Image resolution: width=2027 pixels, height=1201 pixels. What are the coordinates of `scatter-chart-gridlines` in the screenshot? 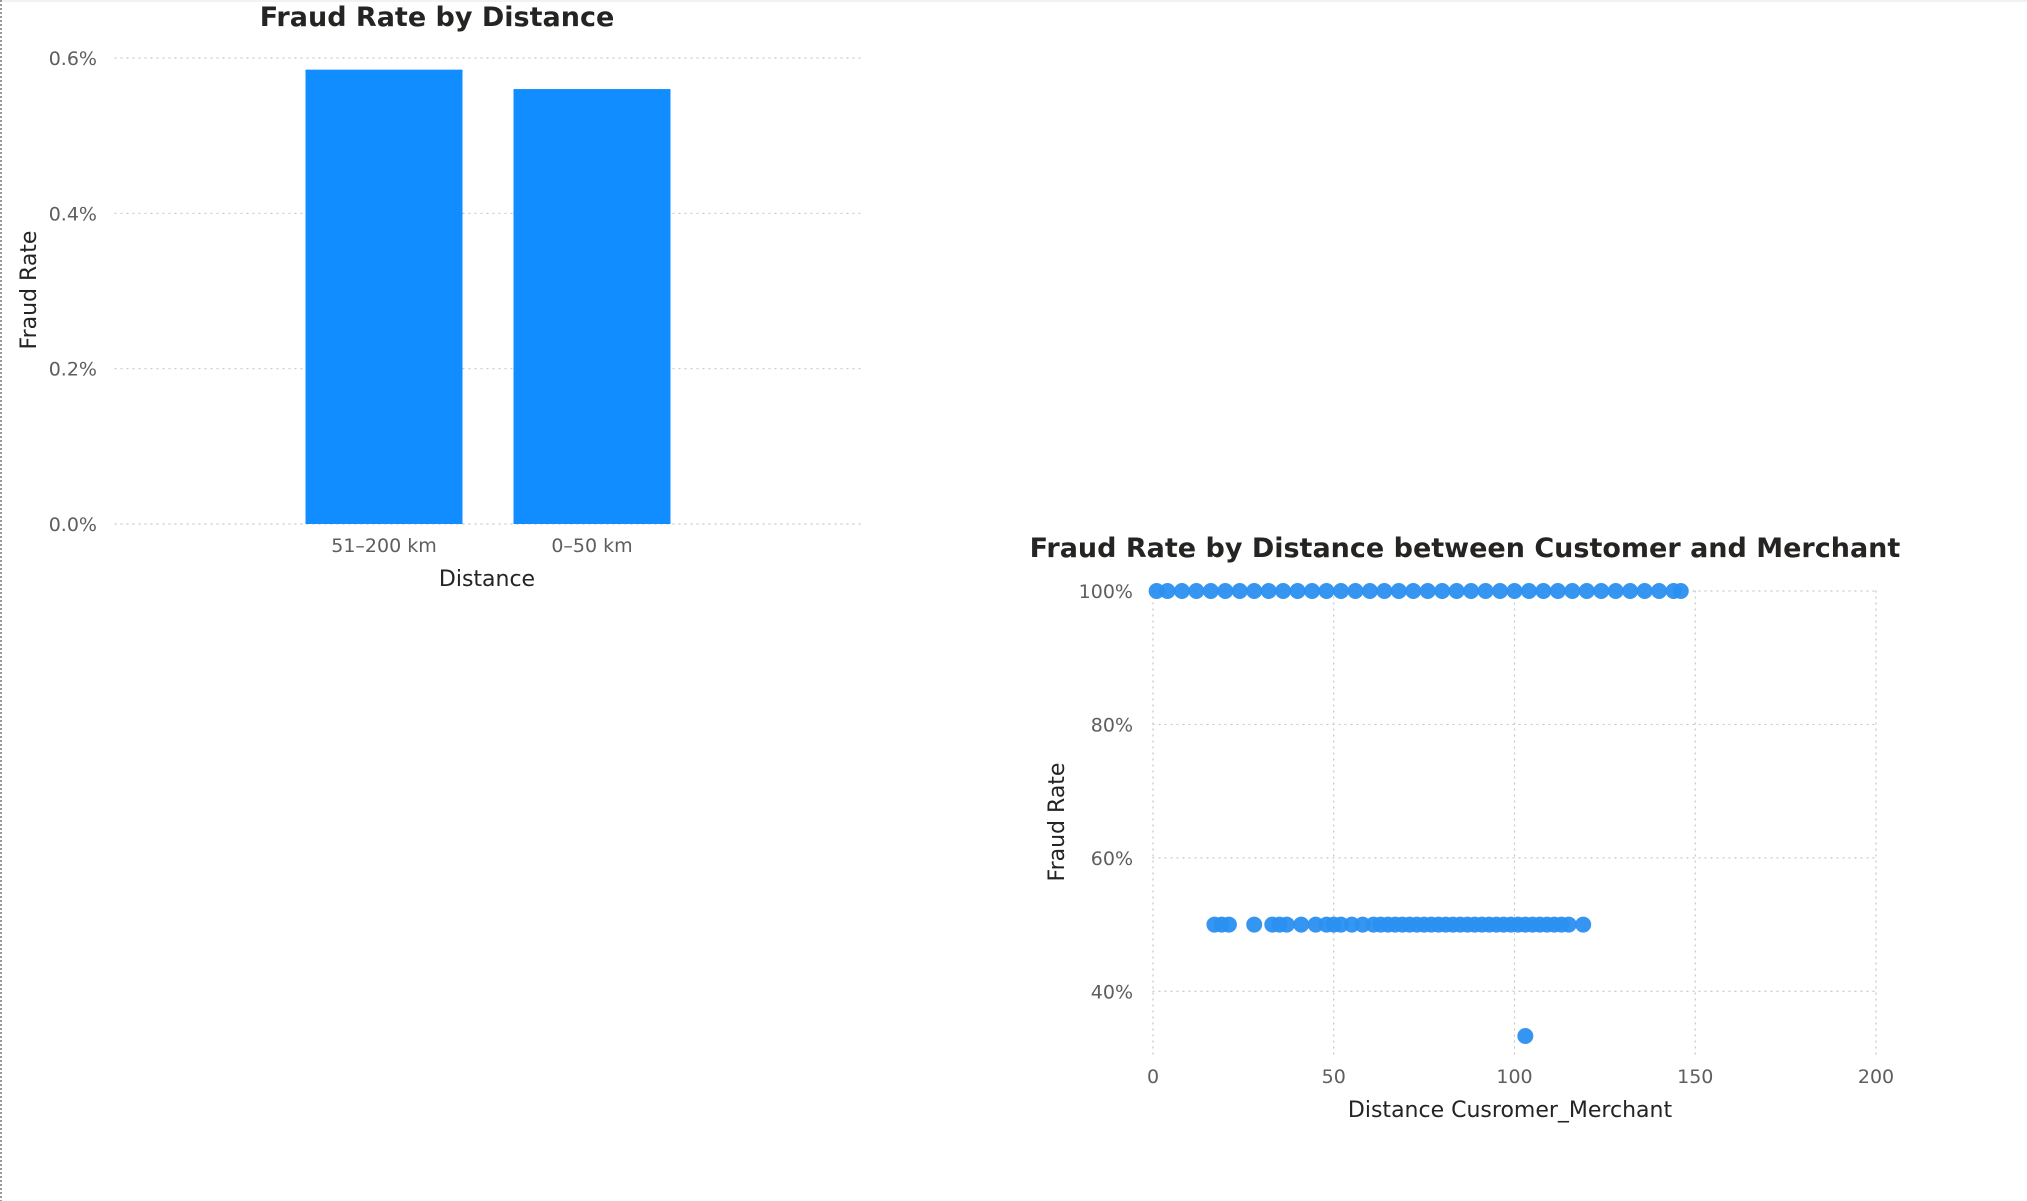 It's located at (1514, 824).